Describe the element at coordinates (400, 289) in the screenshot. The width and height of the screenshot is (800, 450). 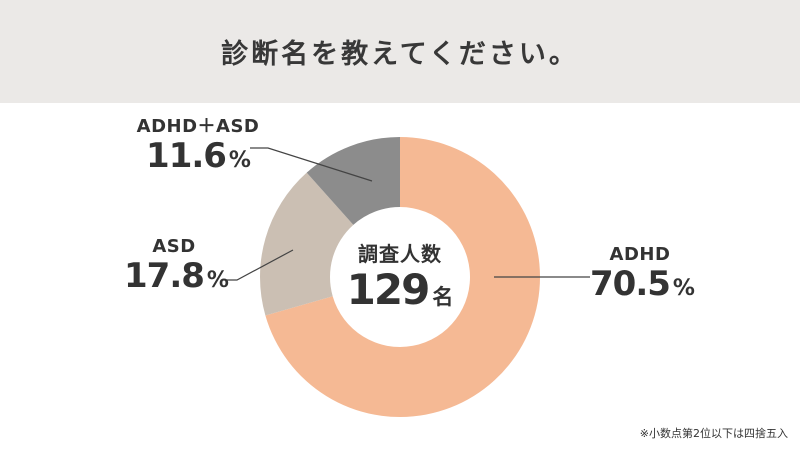
I see `respondents-count: 129 名` at that location.